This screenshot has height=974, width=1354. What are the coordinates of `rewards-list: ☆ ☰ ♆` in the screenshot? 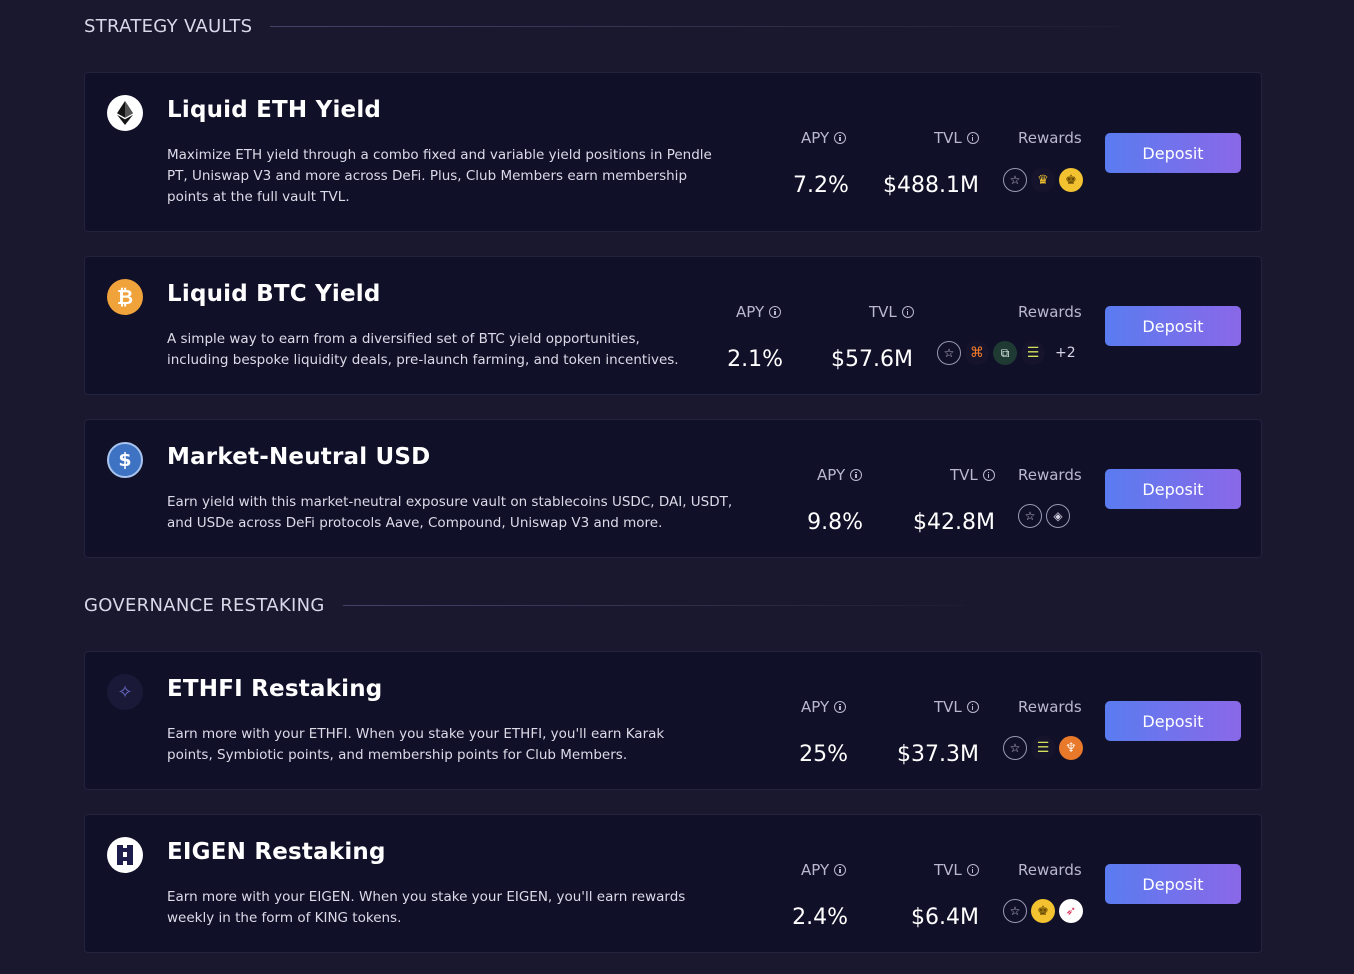 It's located at (1045, 748).